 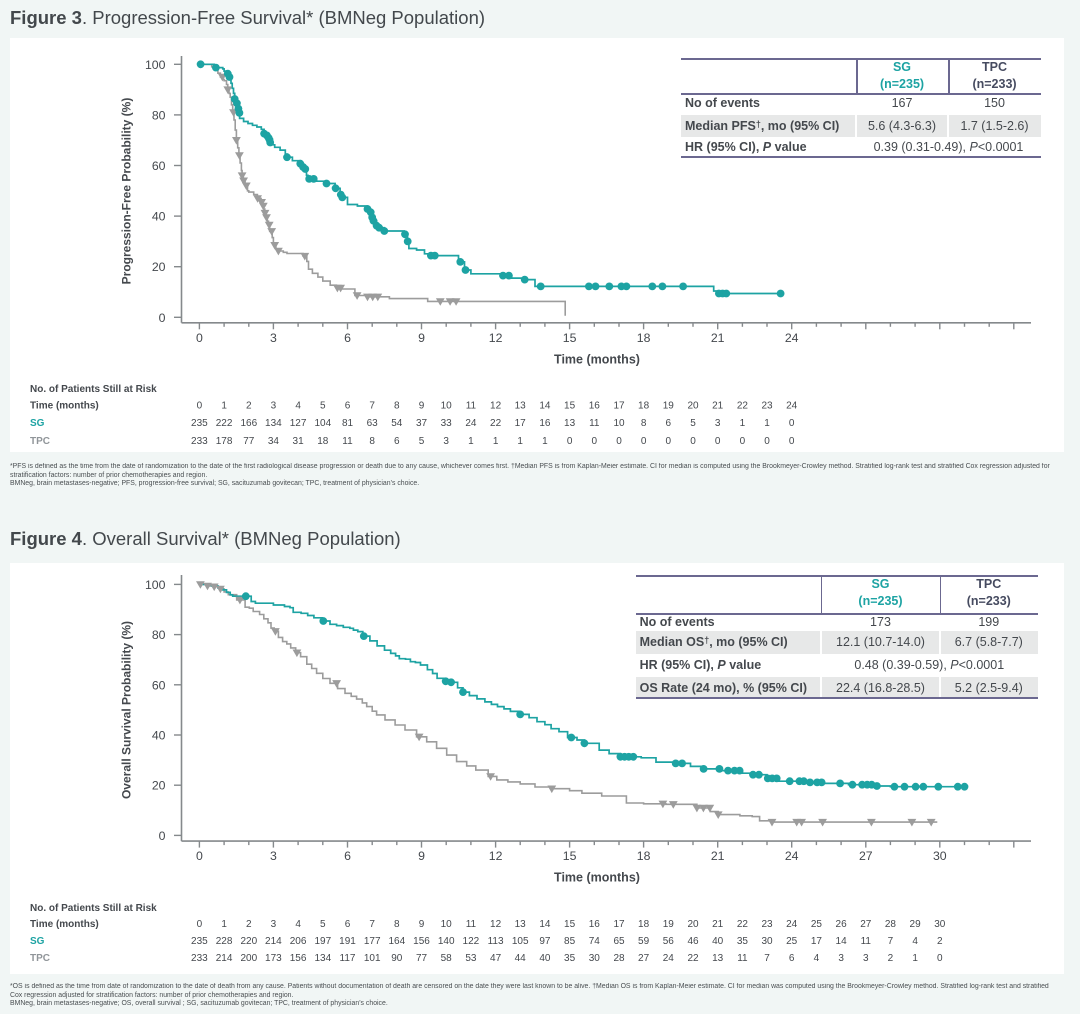 I want to click on svg-text: 23, so click(x=767, y=406).